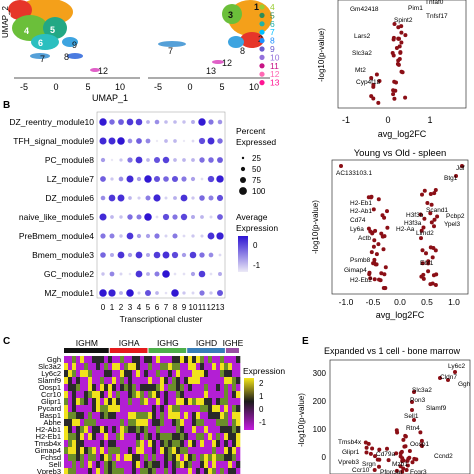  What do you see at coordinates (272, 41) in the screenshot?
I see `umap-legend-number: 8` at bounding box center [272, 41].